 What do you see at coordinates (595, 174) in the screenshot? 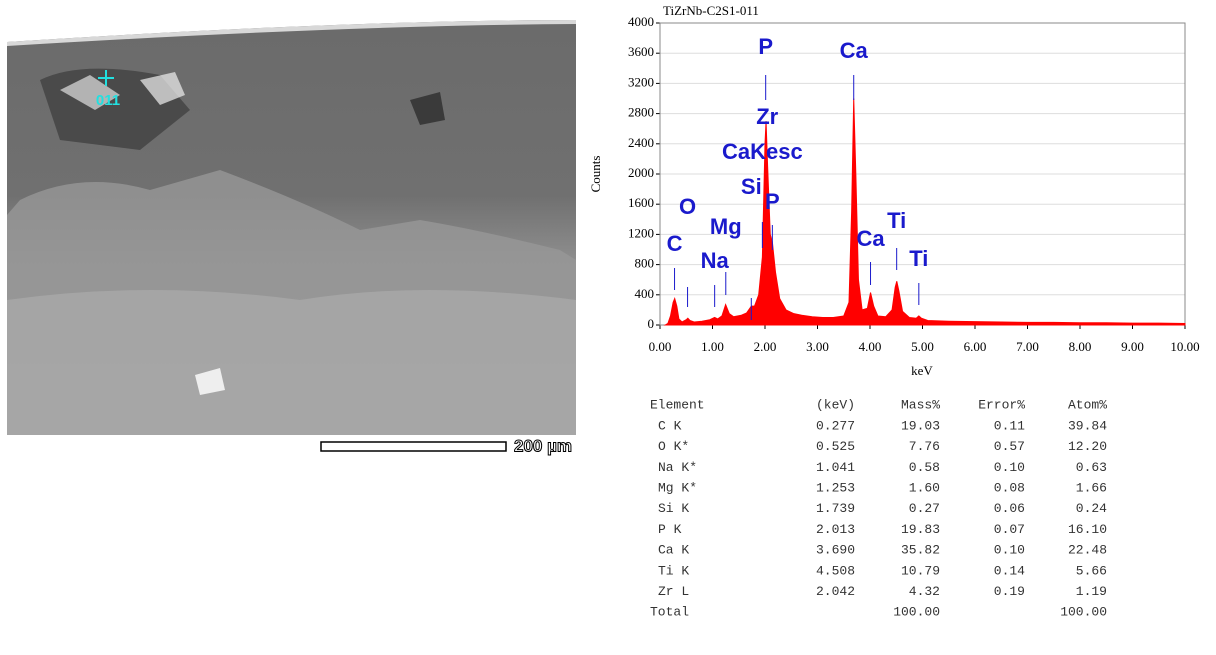
I see `y-axis-label: Counts` at bounding box center [595, 174].